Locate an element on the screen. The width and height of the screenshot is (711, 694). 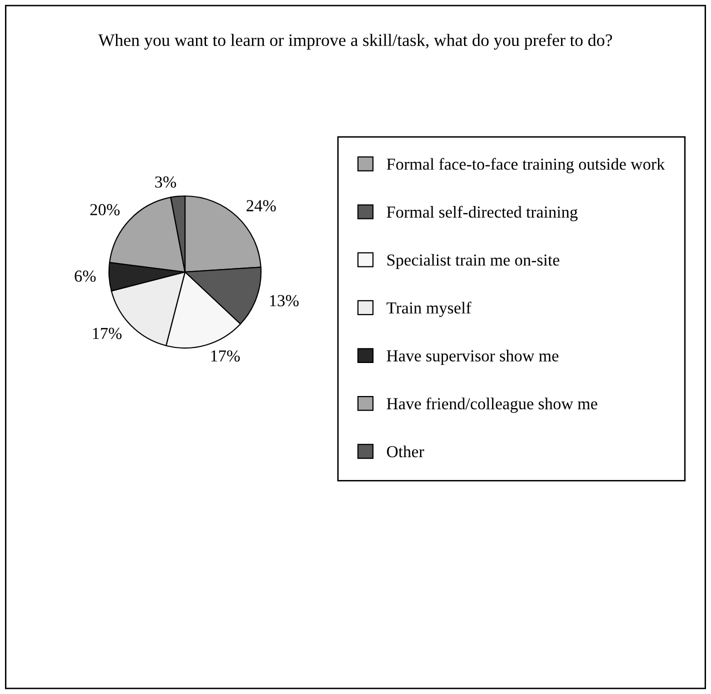
legend-label: Formal self-directed training is located at coordinates (482, 214).